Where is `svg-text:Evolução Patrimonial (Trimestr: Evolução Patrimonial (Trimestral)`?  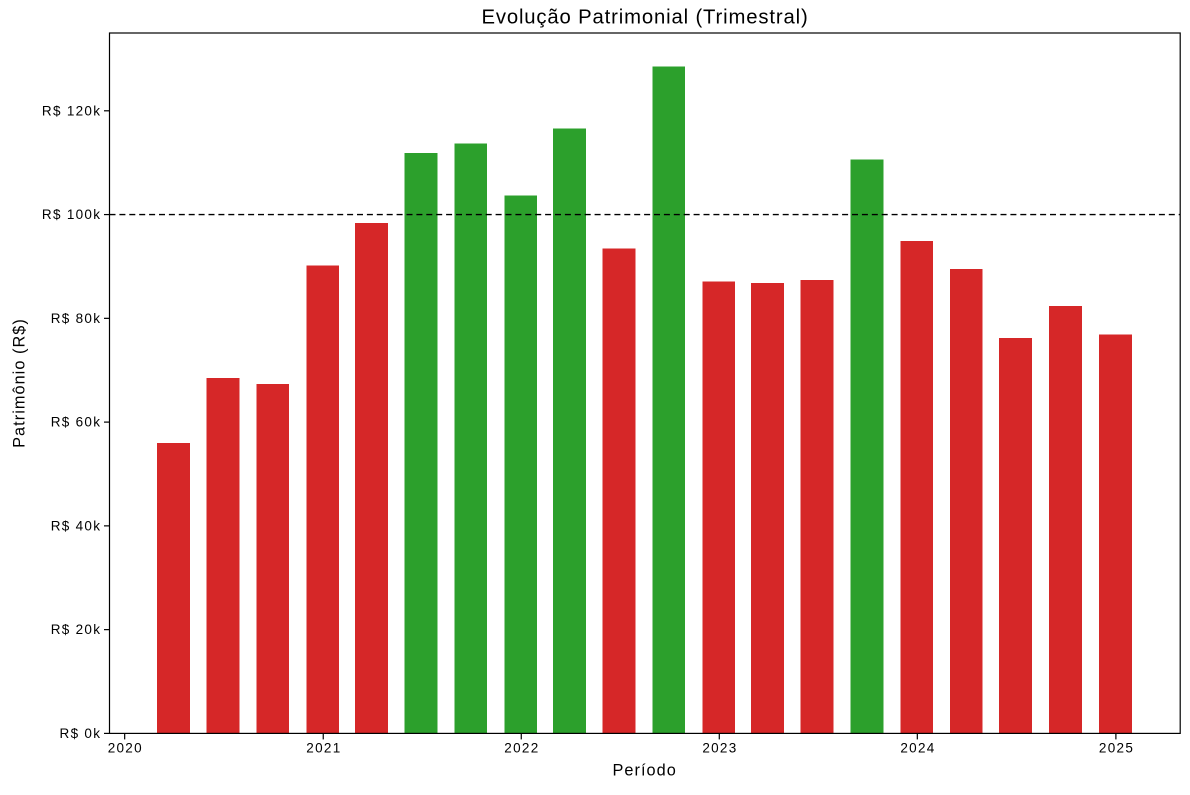 svg-text:Evolução Patrimonial (Trimestr: Evolução Patrimonial (Trimestral) is located at coordinates (644, 18).